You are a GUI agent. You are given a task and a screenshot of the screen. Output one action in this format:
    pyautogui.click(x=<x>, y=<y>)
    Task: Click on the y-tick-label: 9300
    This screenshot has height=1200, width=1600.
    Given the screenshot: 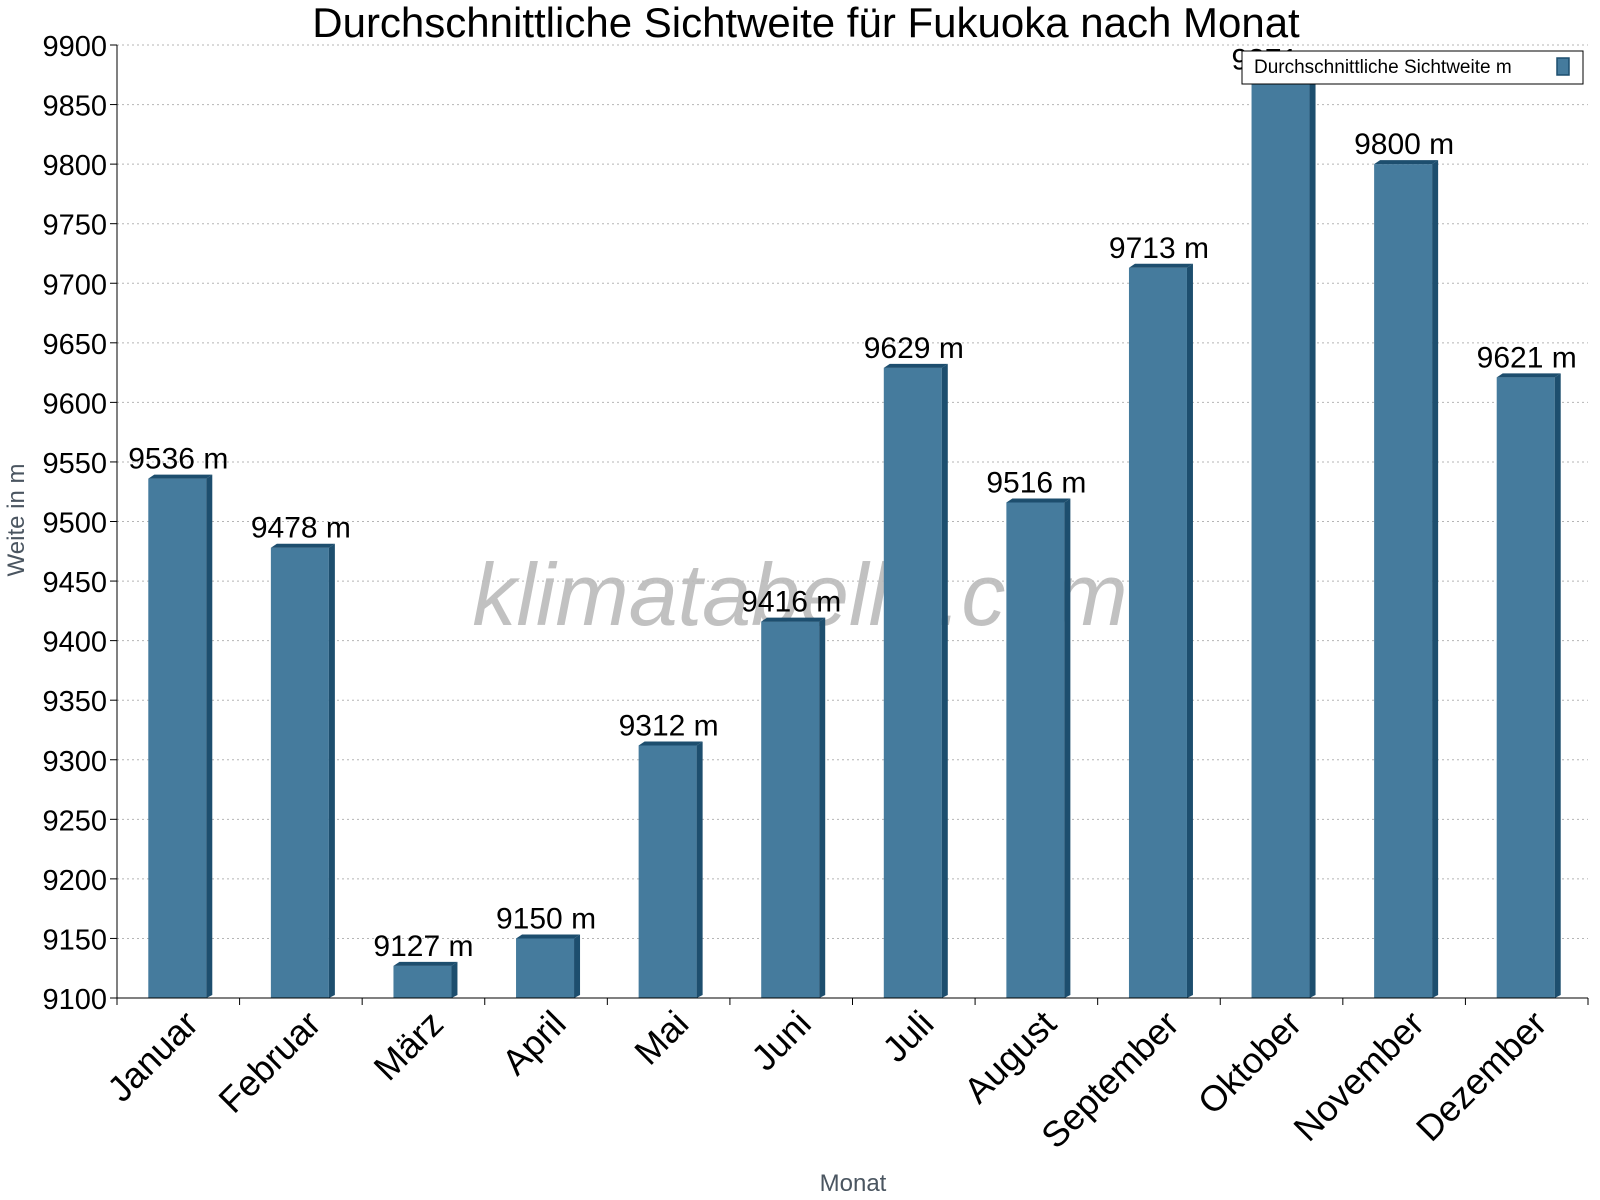 What is the action you would take?
    pyautogui.click(x=74, y=762)
    